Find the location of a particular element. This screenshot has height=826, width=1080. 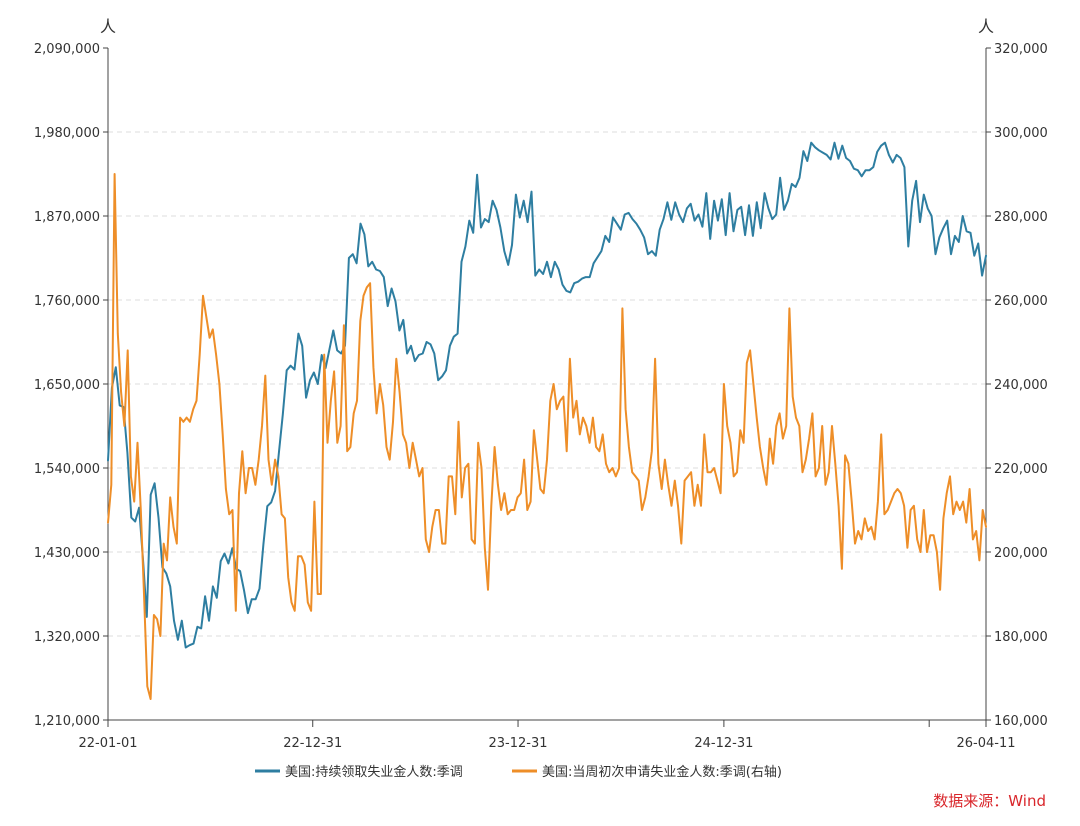

left-tick-label: 1,540,000 is located at coordinates (67, 469).